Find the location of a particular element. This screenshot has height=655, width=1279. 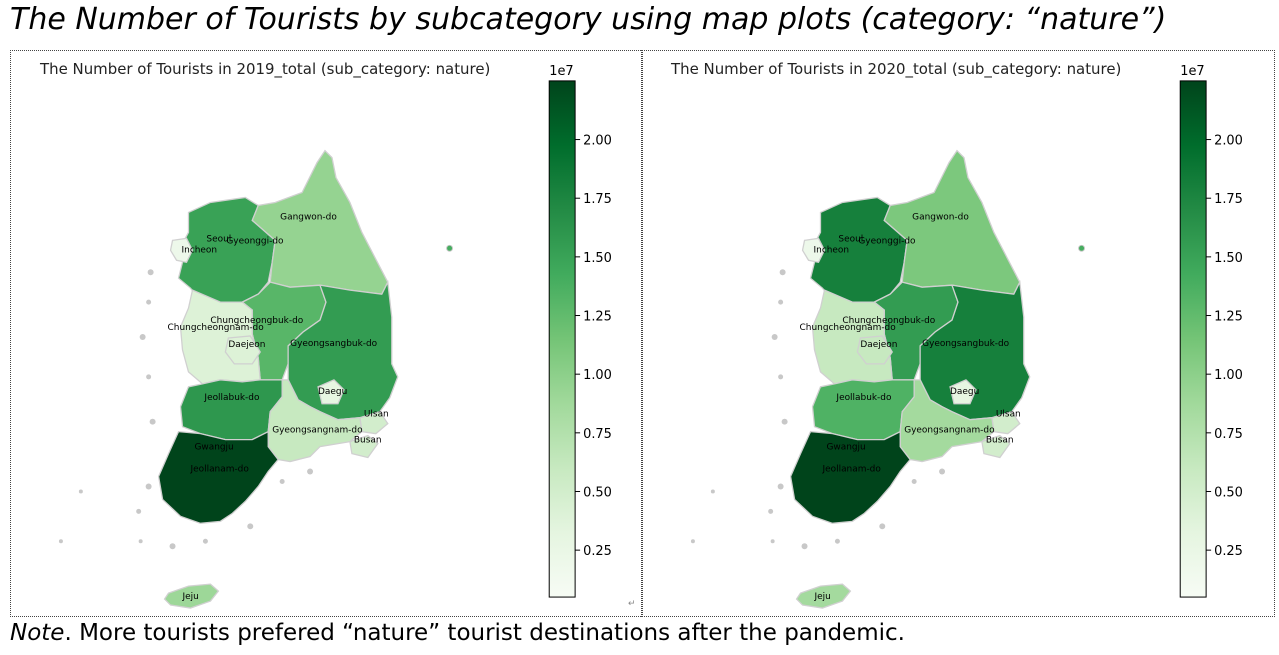

colorbar-exponent: 1e7 is located at coordinates (1192, 71).